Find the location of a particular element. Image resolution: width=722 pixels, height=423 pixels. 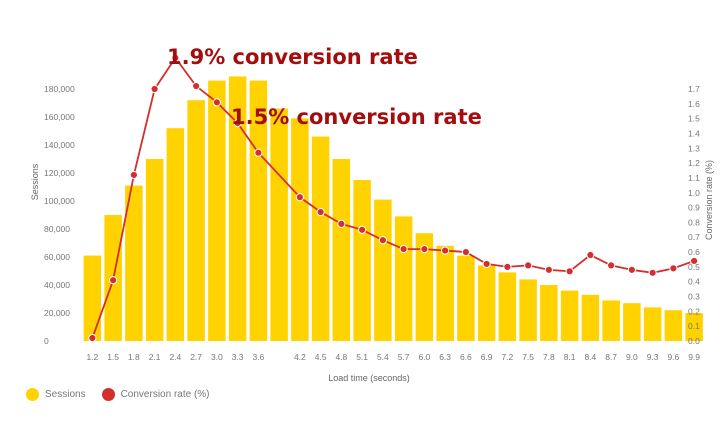

x-tick-label: 5.7 is located at coordinates (404, 357).